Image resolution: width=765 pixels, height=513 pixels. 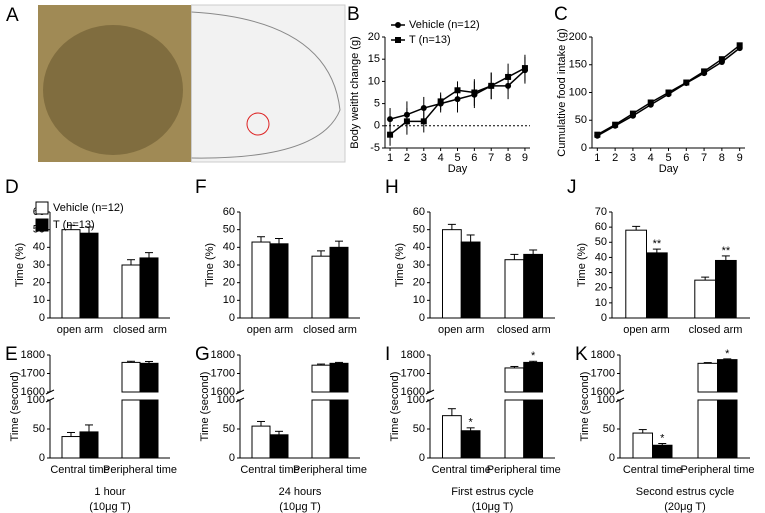 What do you see at coordinates (12, 187) in the screenshot?
I see `panel-label: D` at bounding box center [12, 187].